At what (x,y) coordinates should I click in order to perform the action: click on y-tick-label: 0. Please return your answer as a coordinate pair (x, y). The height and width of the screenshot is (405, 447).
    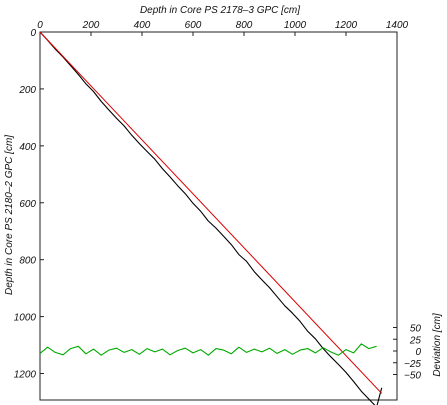
    Looking at the image, I should click on (33, 33).